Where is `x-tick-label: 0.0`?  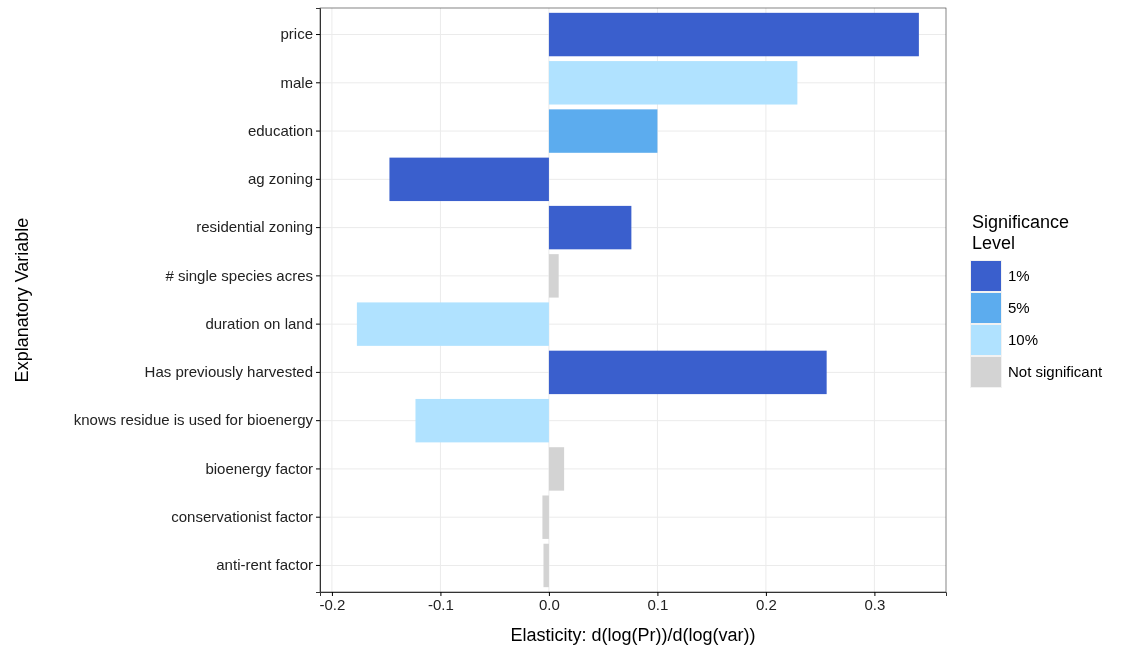
x-tick-label: 0.0 is located at coordinates (549, 604).